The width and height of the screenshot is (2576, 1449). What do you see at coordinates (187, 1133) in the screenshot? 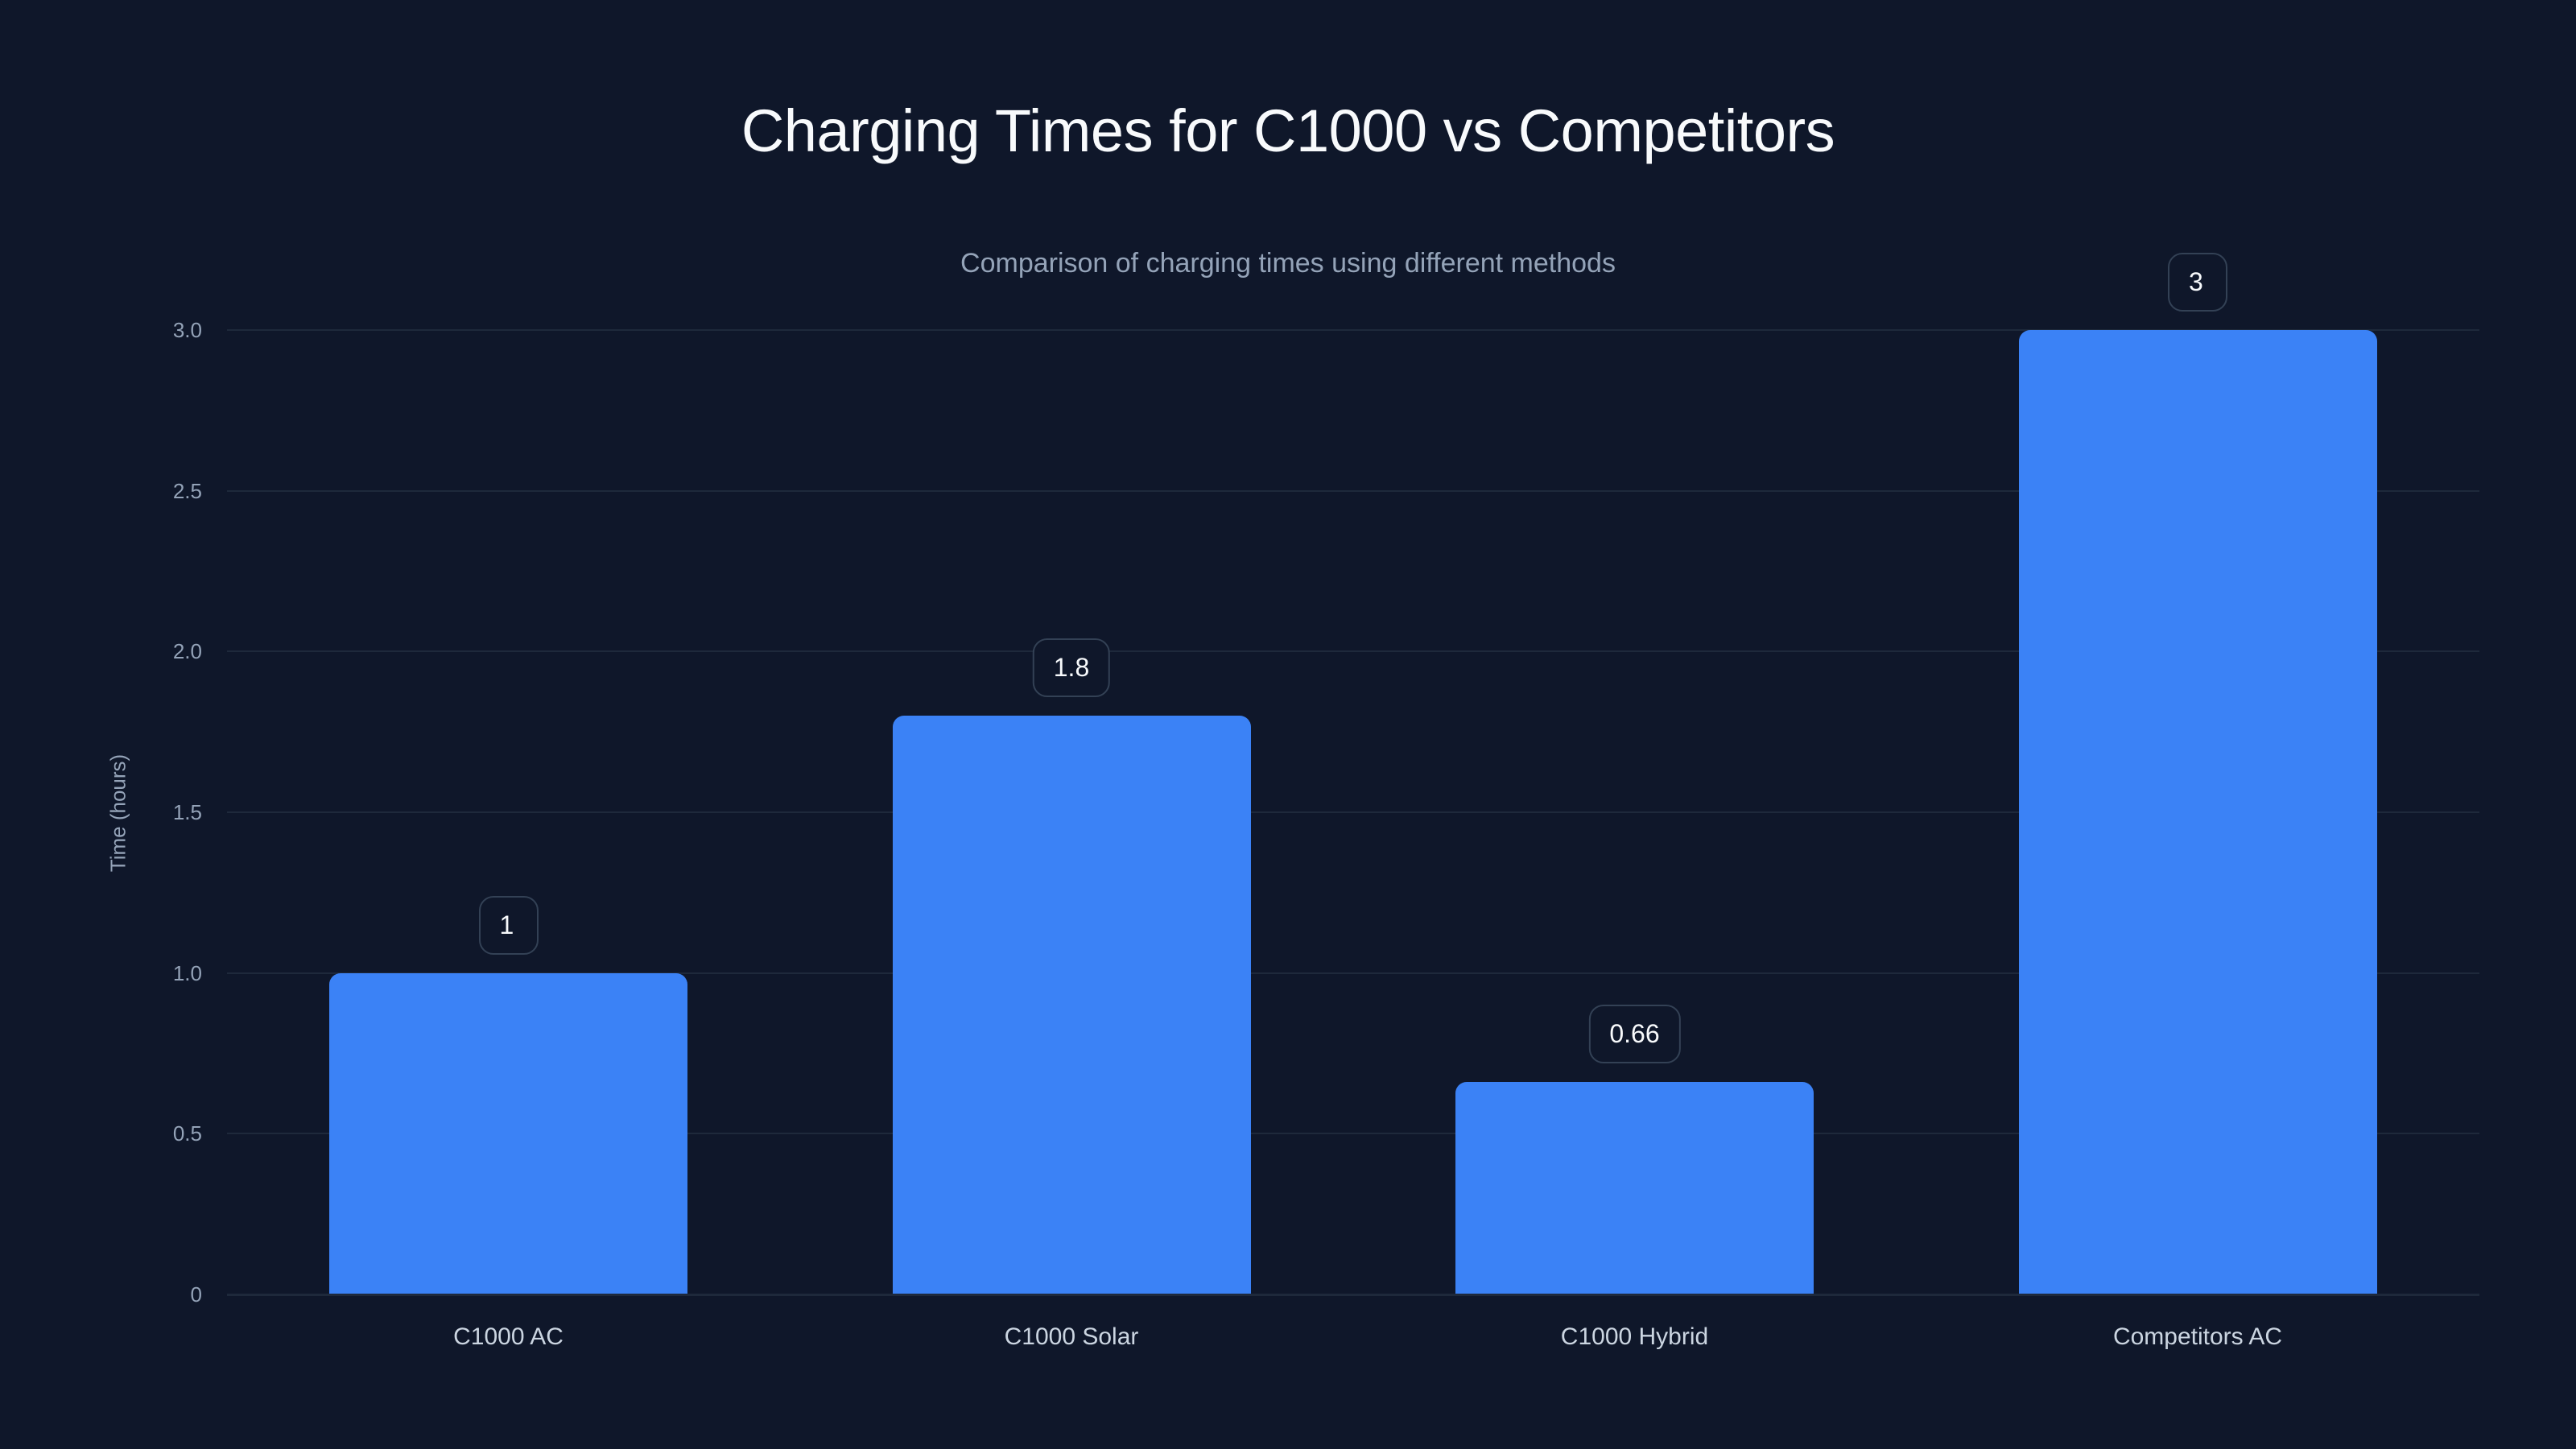
I see `y-tick-label: 0.5` at bounding box center [187, 1133].